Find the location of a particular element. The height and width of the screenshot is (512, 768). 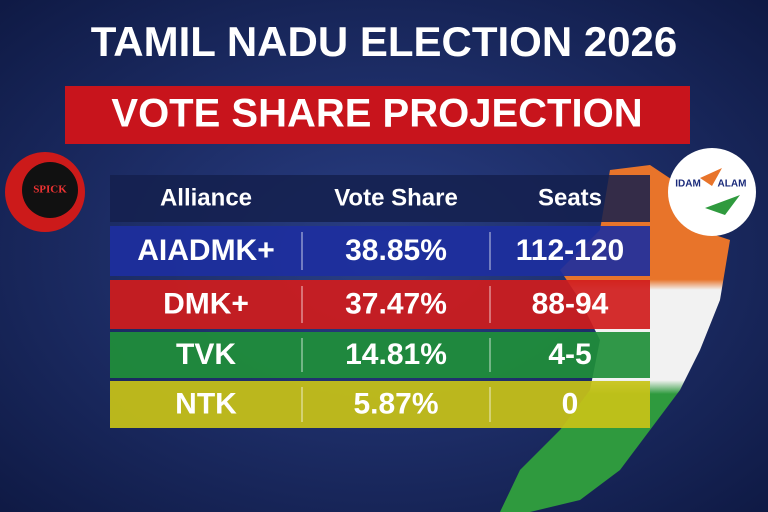

column-header: Seats is located at coordinates (570, 197).